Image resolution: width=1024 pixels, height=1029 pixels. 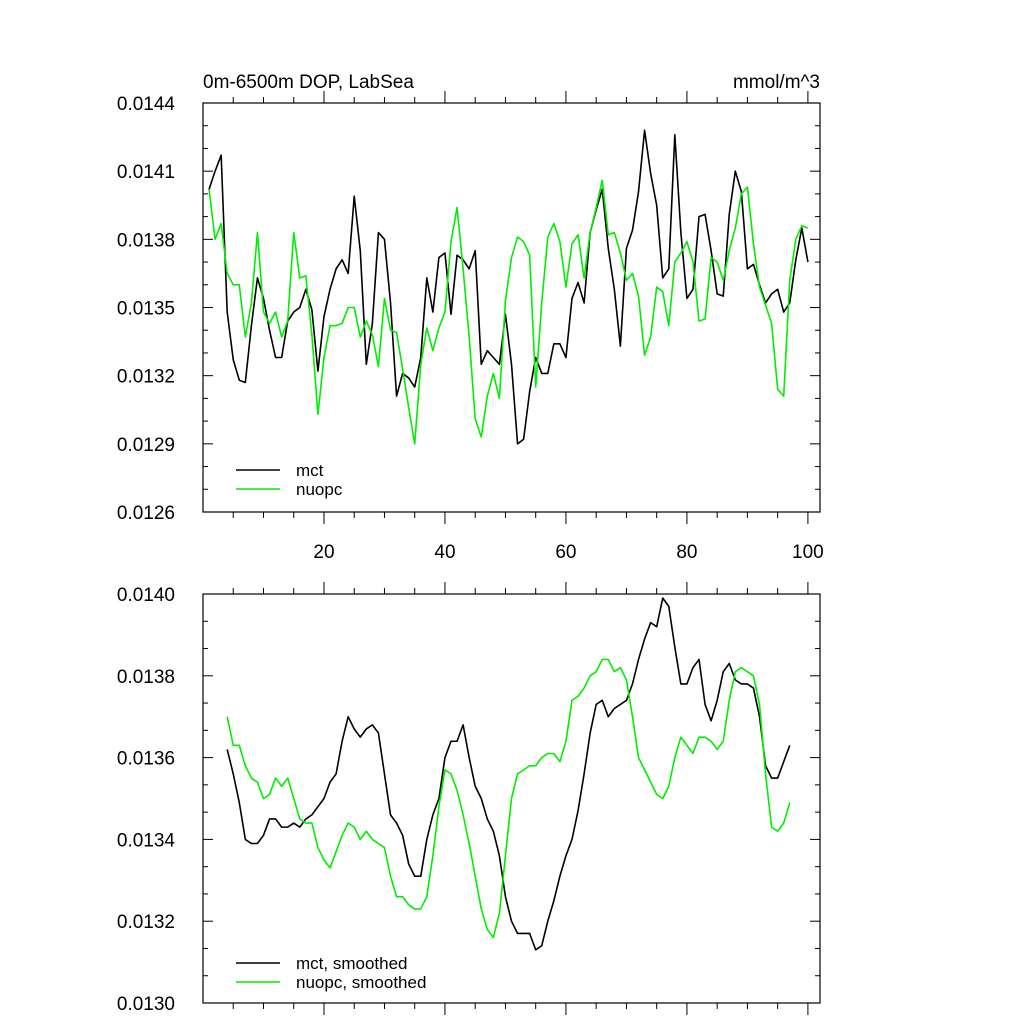 I want to click on y-tick-label: 0.0134, so click(x=146, y=840).